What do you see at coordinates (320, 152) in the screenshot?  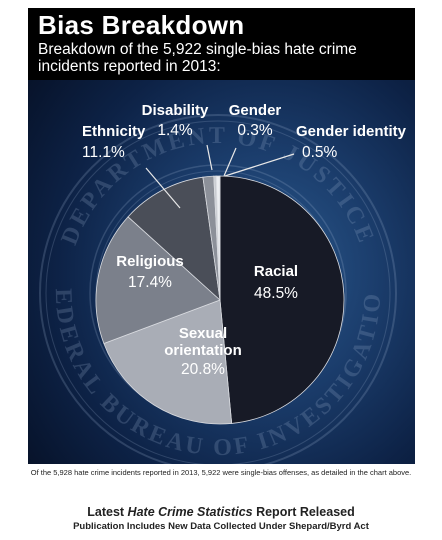 I see `slice-value-gender-identity: 0.5%` at bounding box center [320, 152].